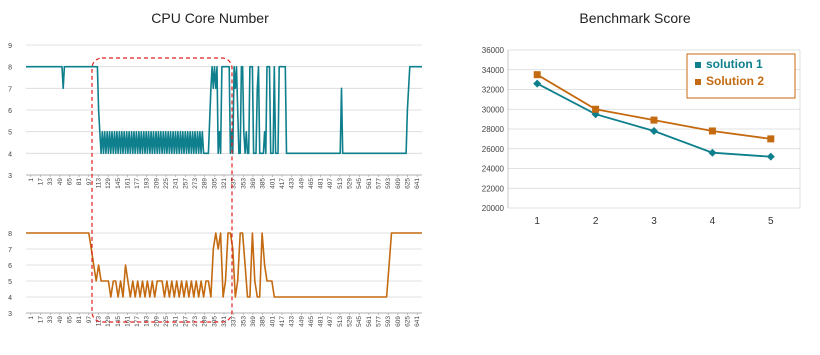  I want to click on cpu-top-x-tick-label: 385, so click(263, 183).